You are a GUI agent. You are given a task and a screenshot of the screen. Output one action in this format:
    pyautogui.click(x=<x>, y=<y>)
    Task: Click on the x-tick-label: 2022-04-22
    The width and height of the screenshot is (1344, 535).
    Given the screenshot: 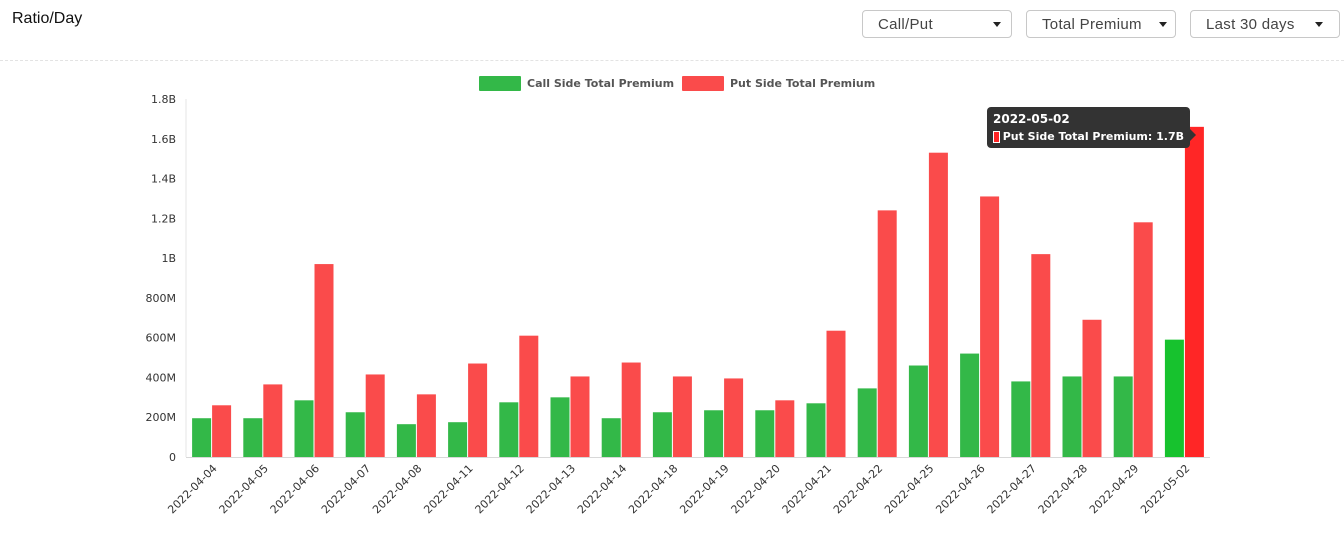 What is the action you would take?
    pyautogui.click(x=858, y=489)
    